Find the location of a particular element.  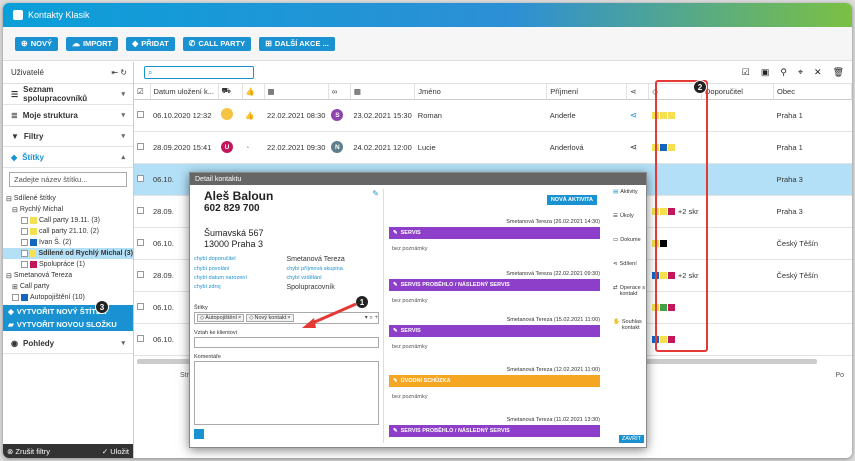

tags-input: ◇ Autopojištění × ◇ Nový kontakt × ▾ ⌕ + is located at coordinates (286, 318).